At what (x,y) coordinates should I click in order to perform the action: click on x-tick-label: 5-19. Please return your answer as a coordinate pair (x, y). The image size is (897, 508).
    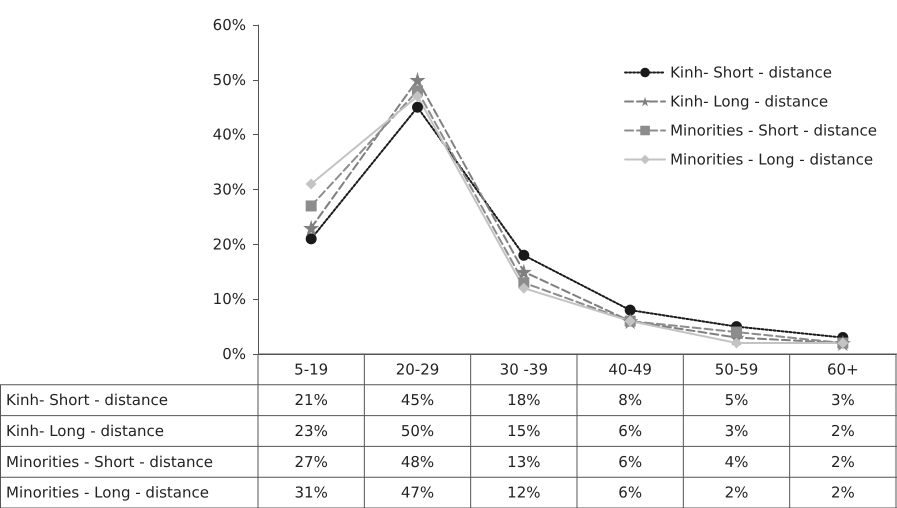
    Looking at the image, I should click on (311, 369).